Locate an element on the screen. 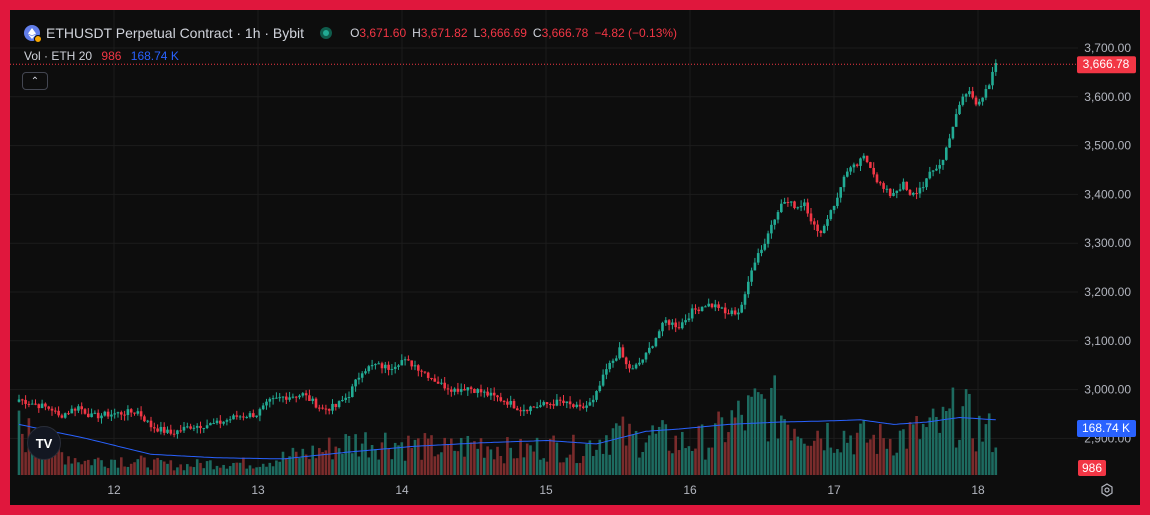  time-tick-label: 12 is located at coordinates (114, 490).